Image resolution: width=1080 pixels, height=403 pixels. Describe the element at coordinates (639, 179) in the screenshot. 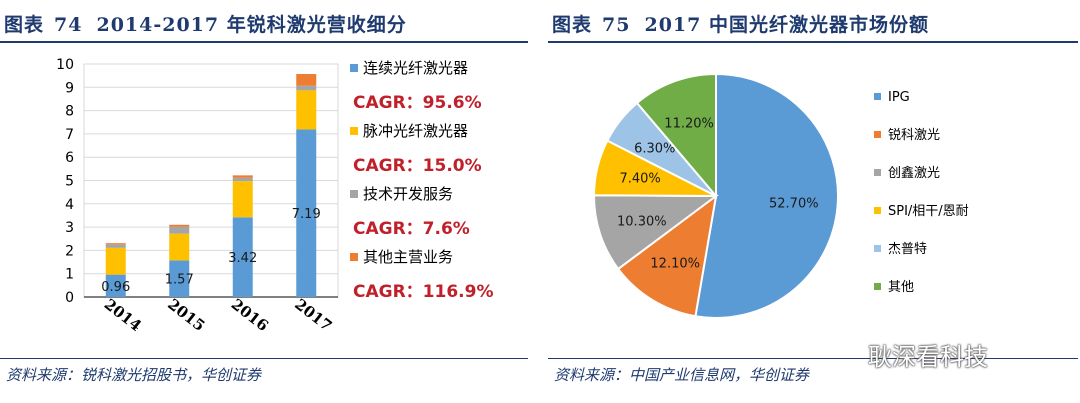

I see `slice-label: 7.40%` at that location.